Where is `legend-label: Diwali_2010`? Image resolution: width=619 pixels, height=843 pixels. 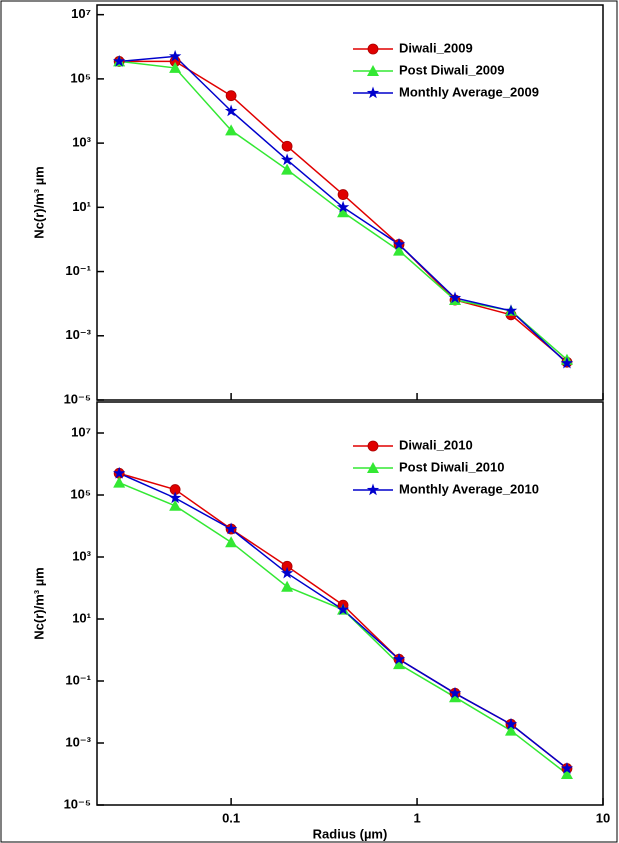
legend-label: Diwali_2010 is located at coordinates (436, 444).